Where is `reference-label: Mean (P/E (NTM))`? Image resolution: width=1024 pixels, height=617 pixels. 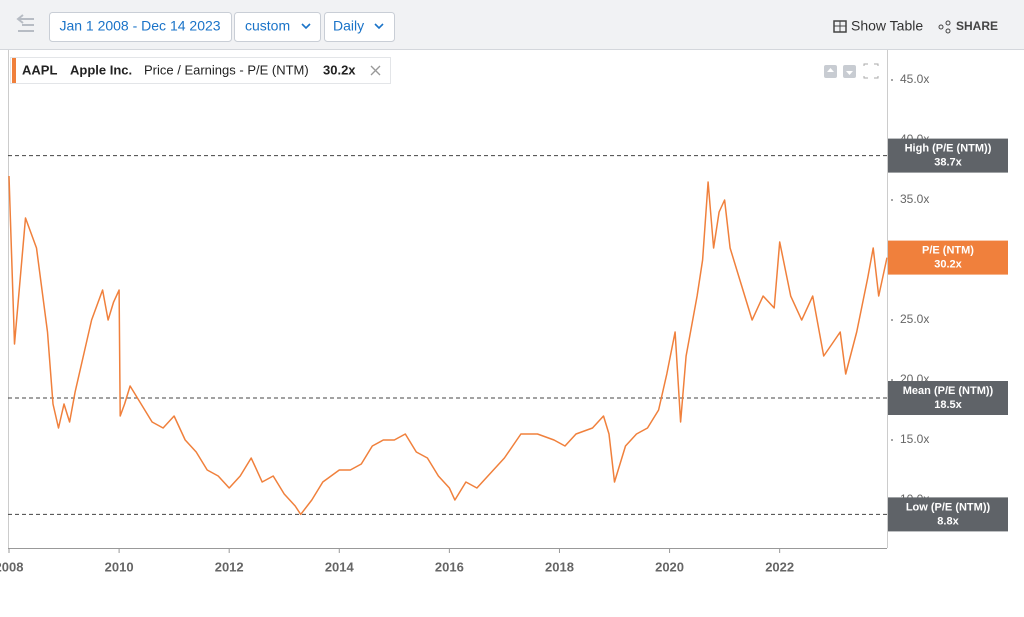 reference-label: Mean (P/E (NTM)) is located at coordinates (948, 391).